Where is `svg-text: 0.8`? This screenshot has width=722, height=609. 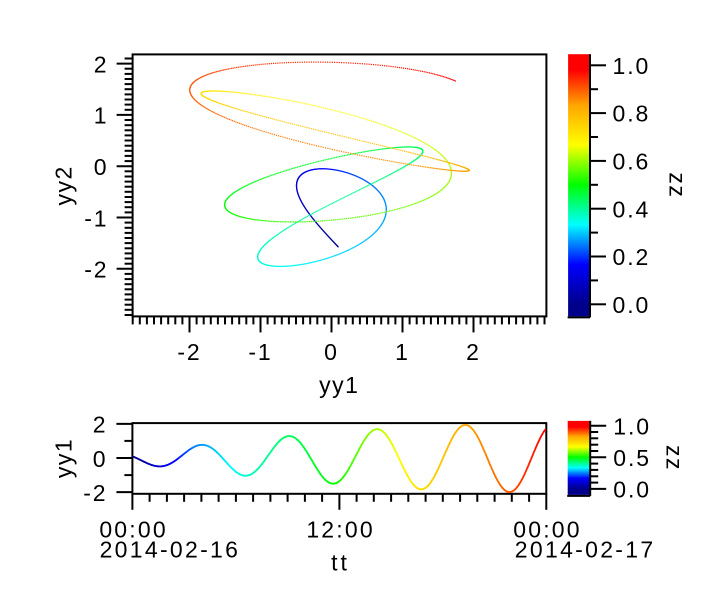
svg-text: 0.8 is located at coordinates (632, 114).